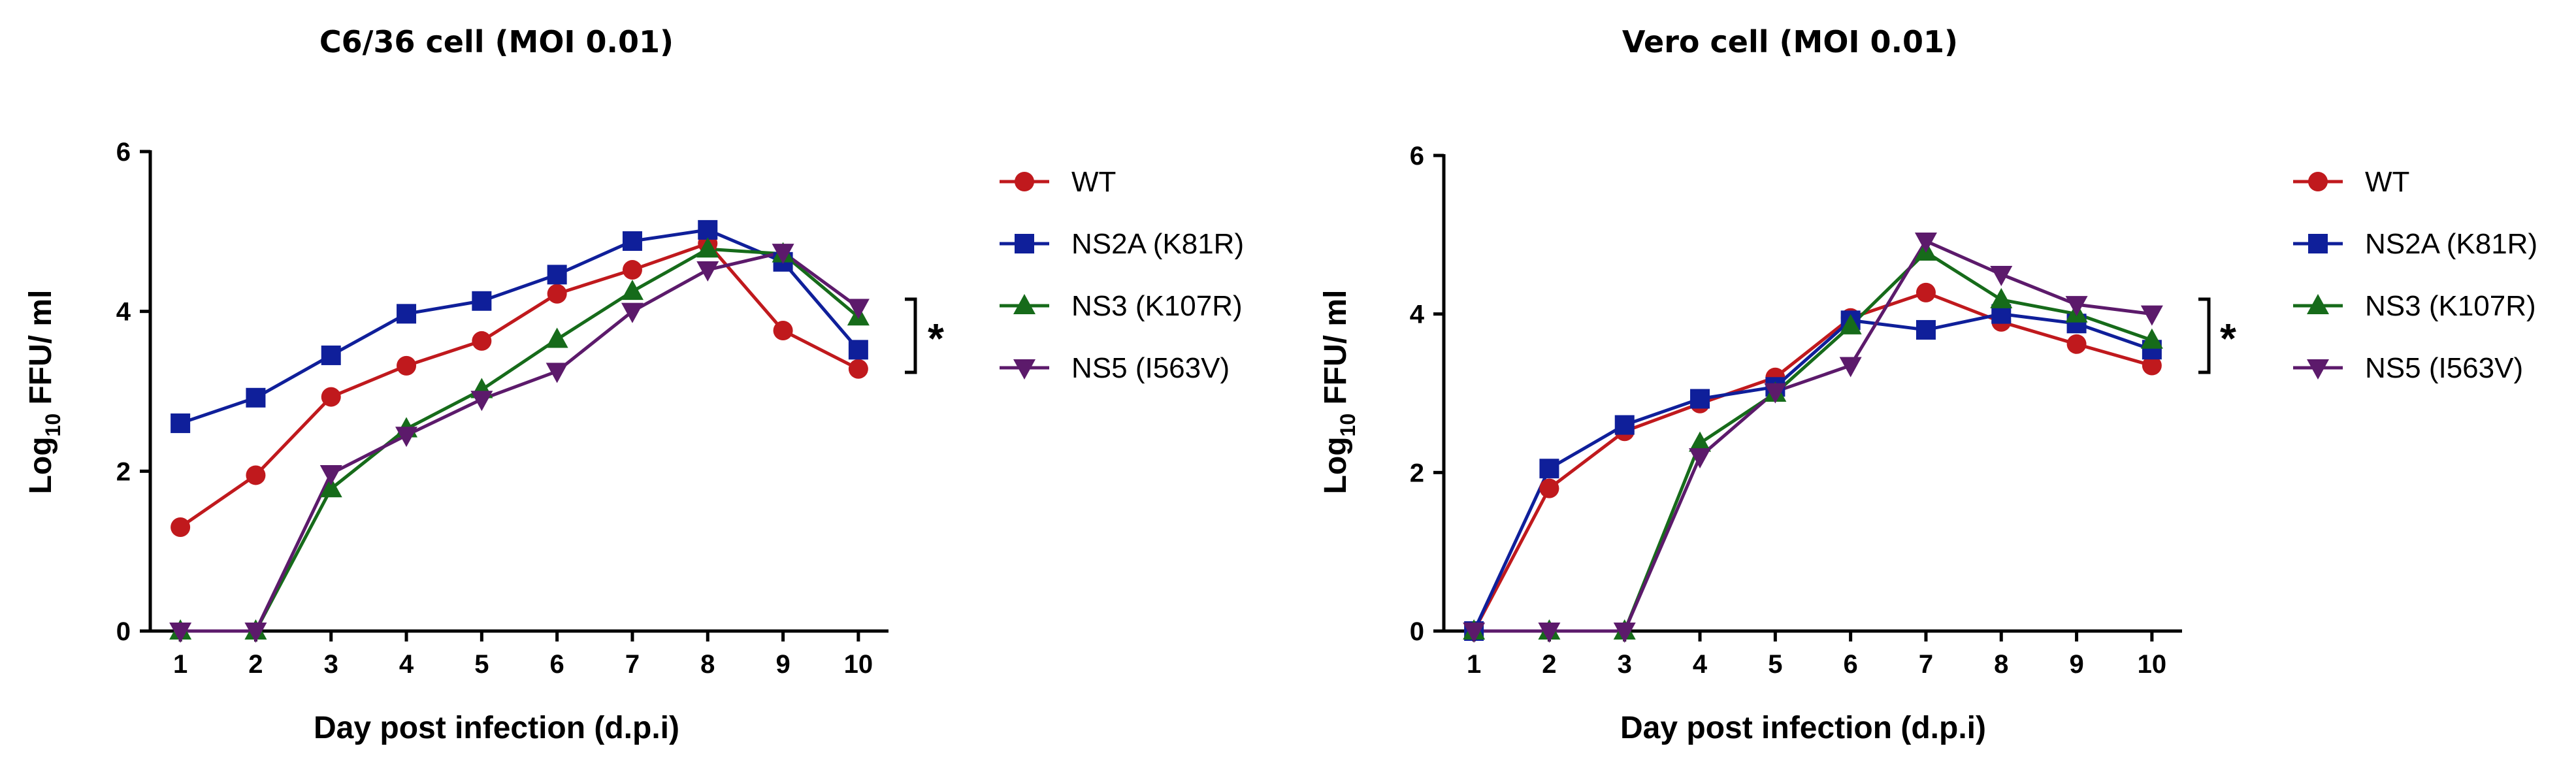 Image resolution: width=2576 pixels, height=763 pixels. I want to click on y-axis-title-vero: Log10 FFU/ ml, so click(1339, 392).